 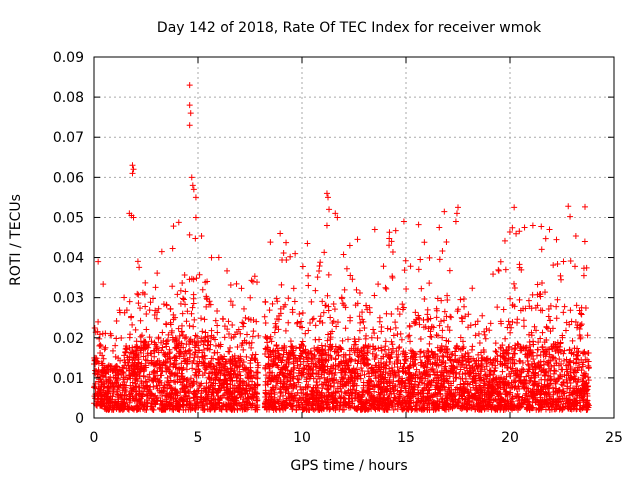 What do you see at coordinates (68, 339) in the screenshot?
I see `y-tick-label: 0.02` at bounding box center [68, 339].